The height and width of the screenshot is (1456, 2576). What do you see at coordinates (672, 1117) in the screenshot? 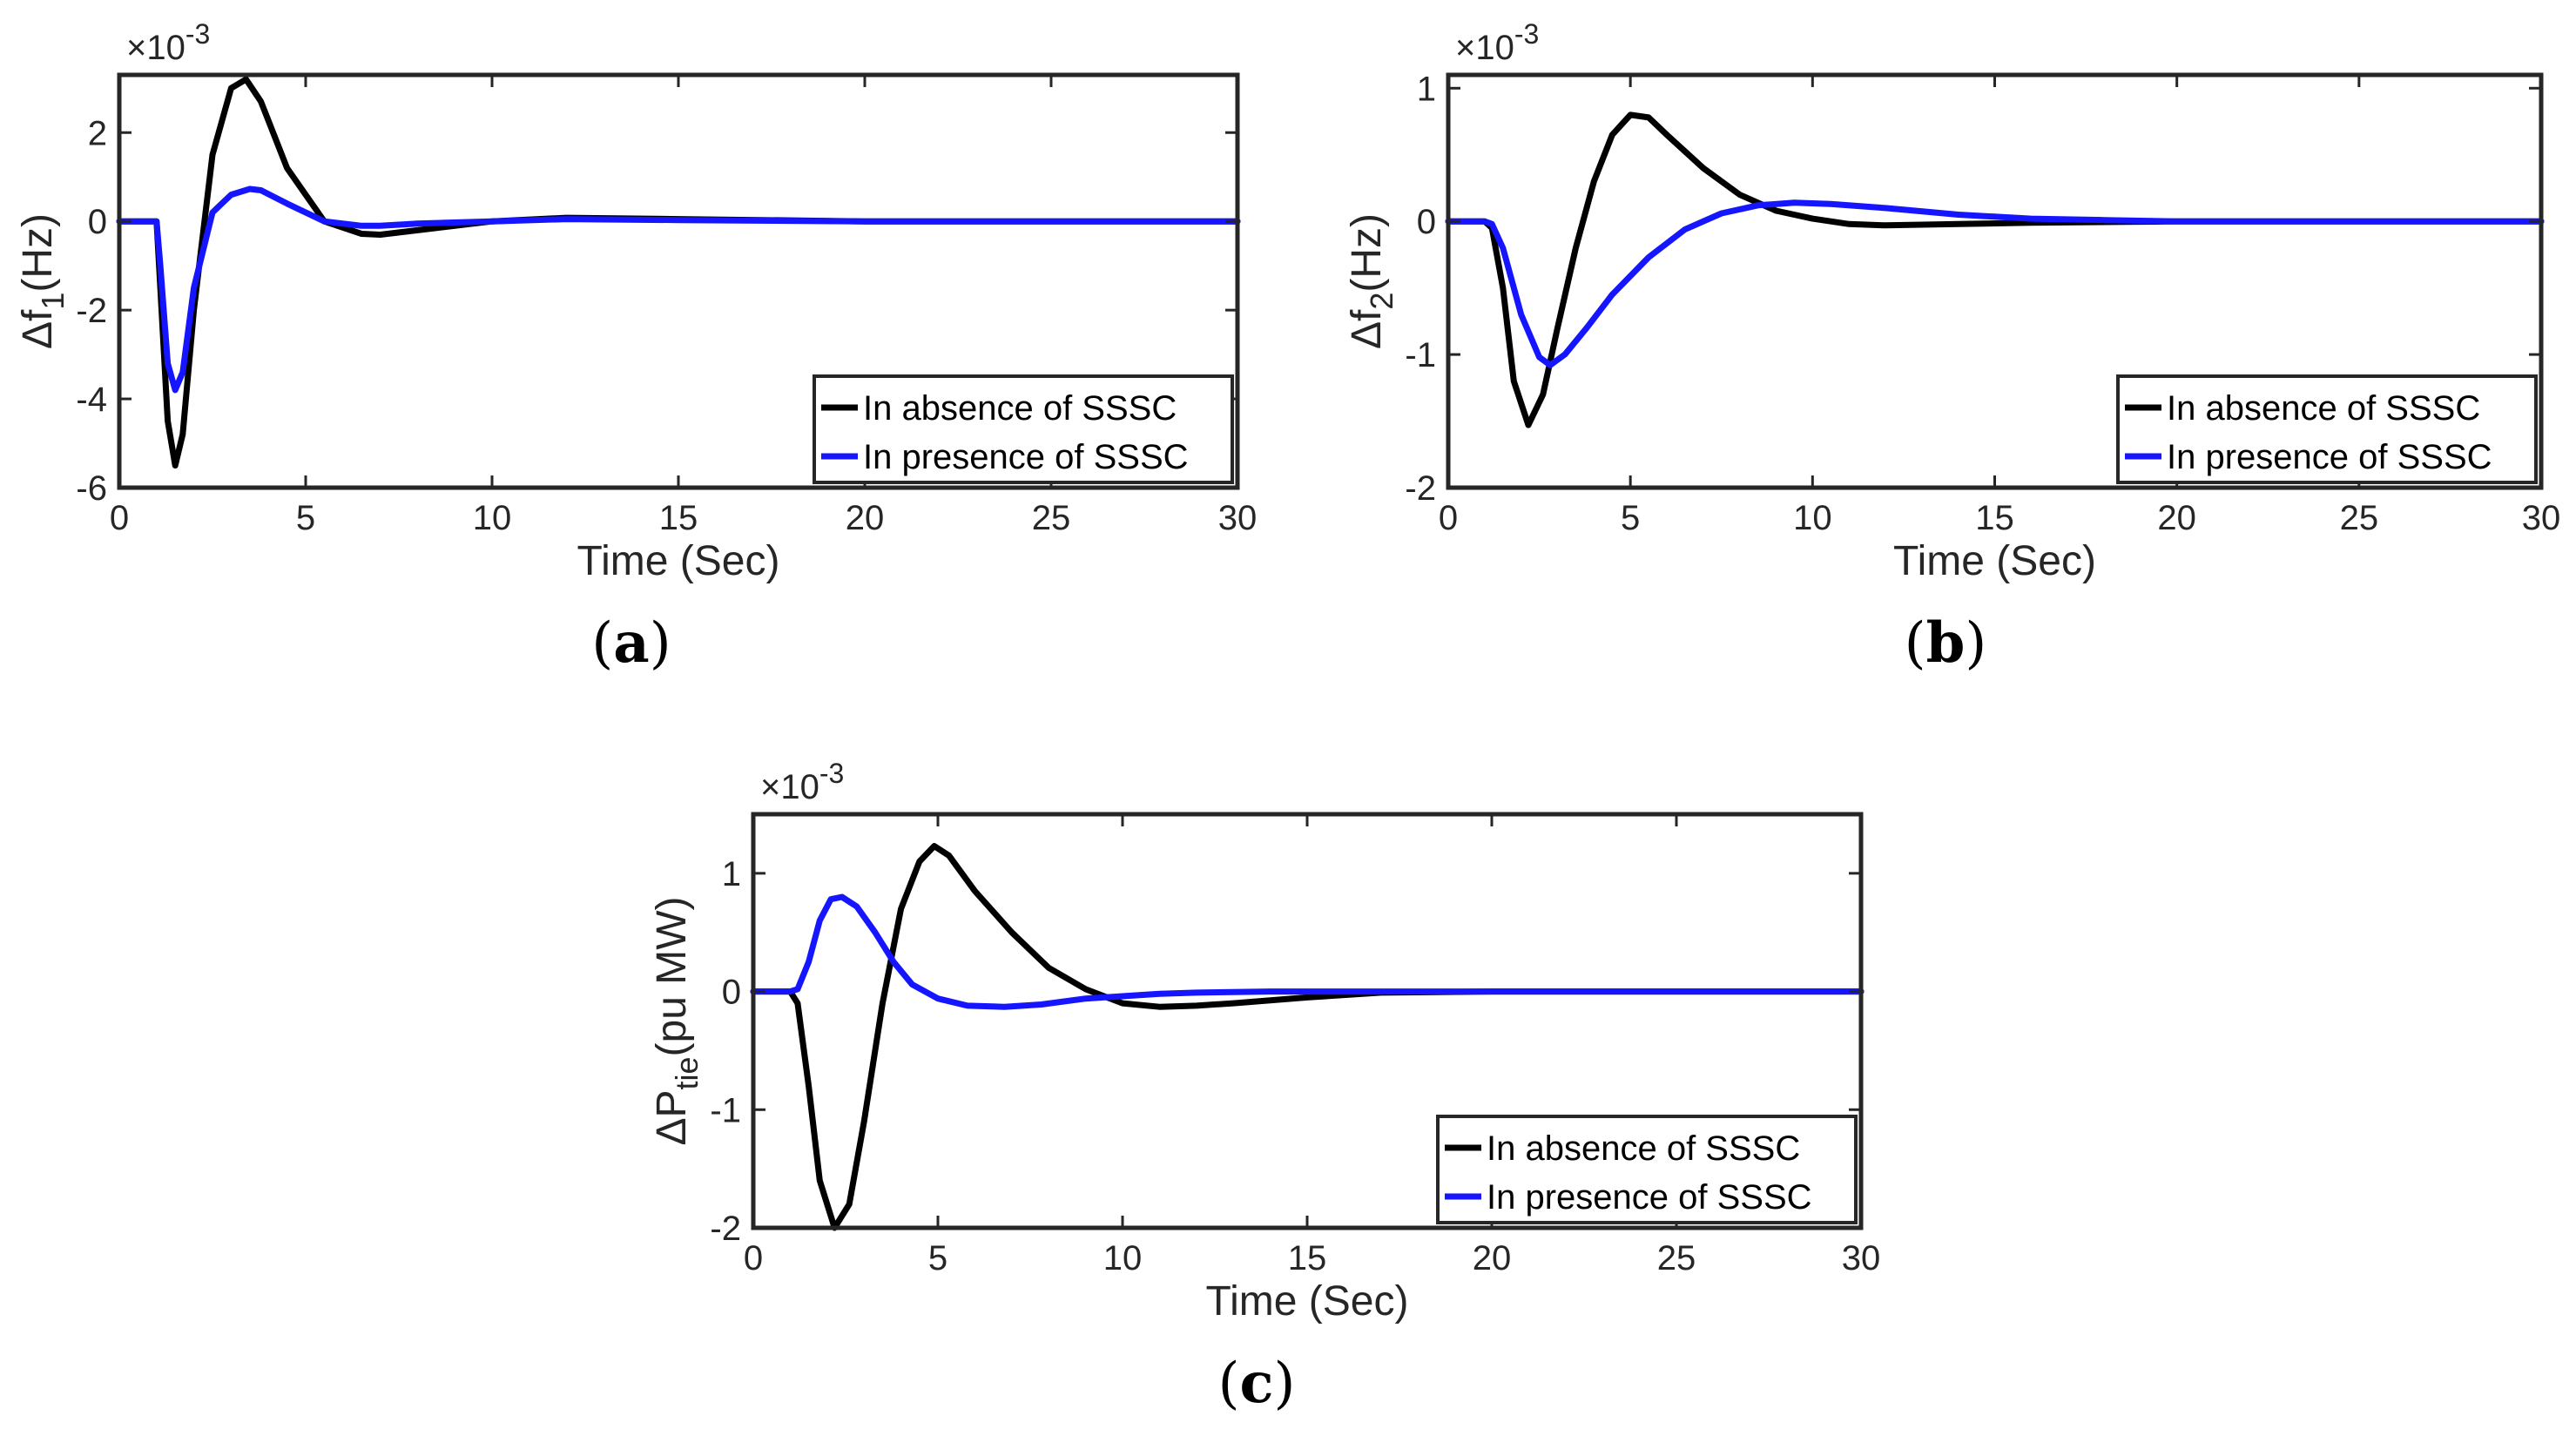
I see `y-label-base: ΔP` at bounding box center [672, 1117].